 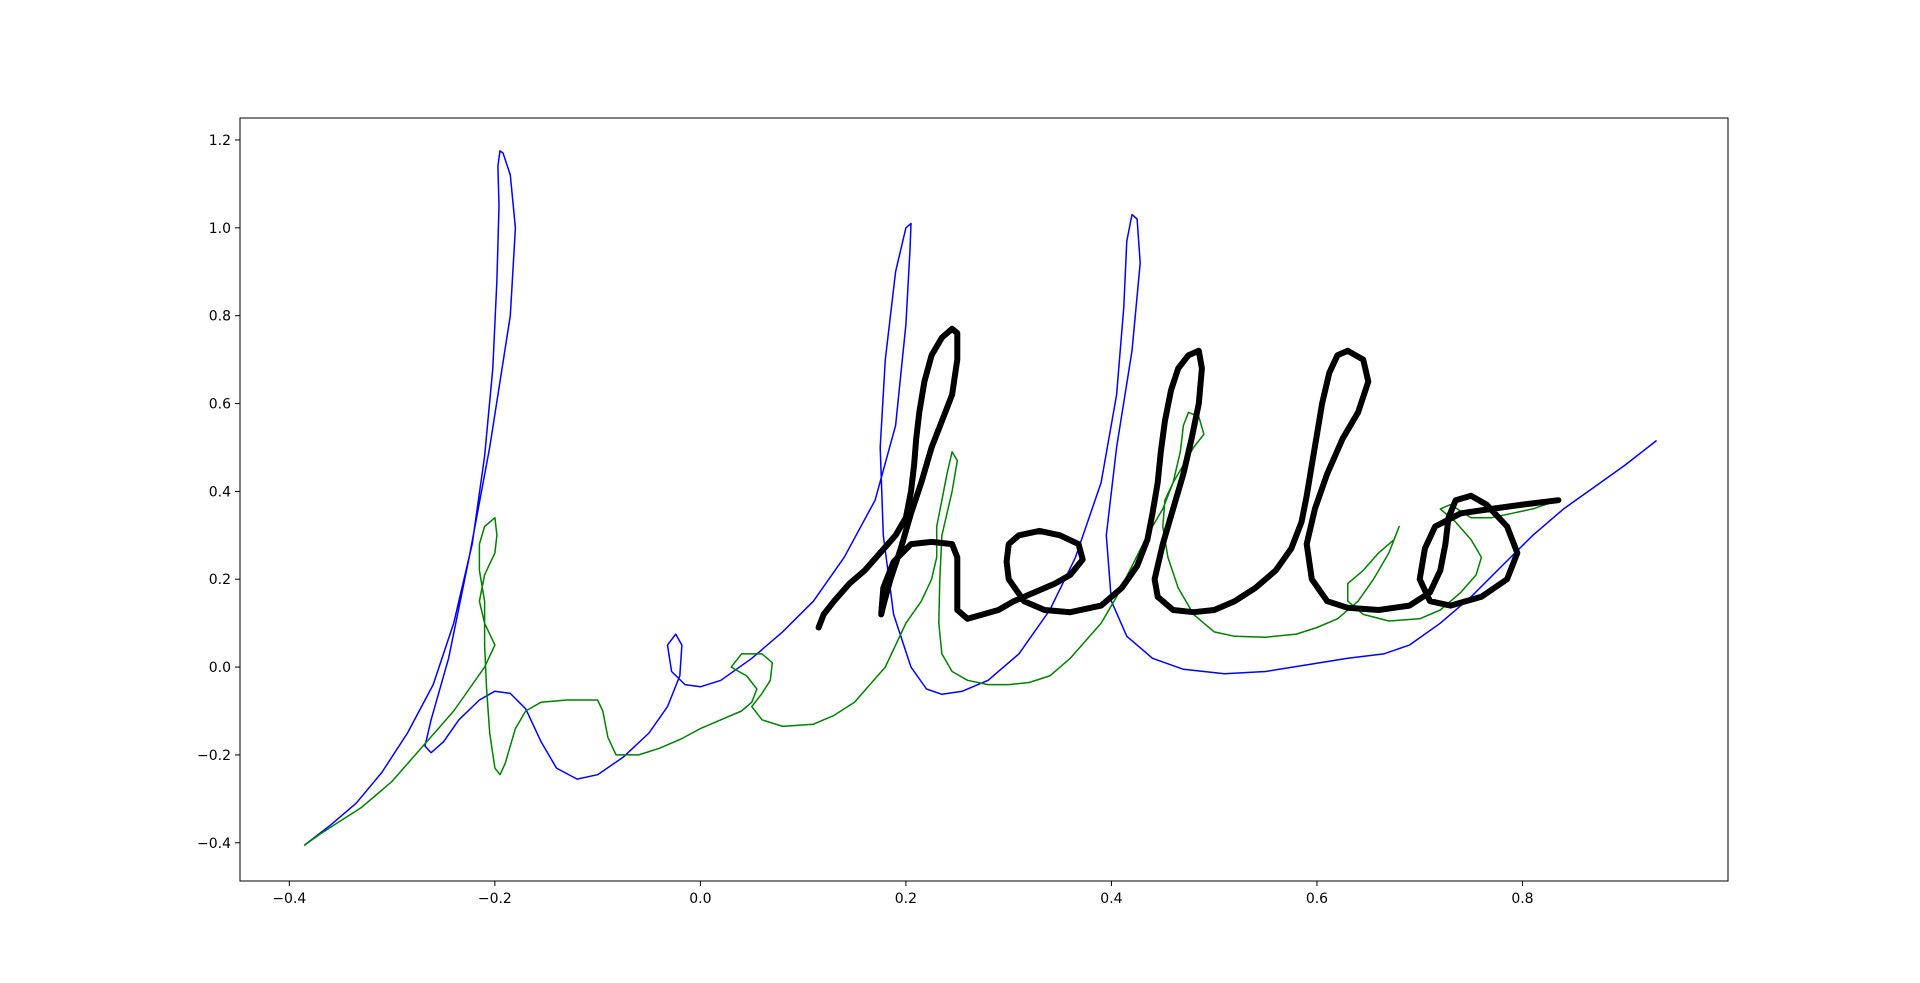 I want to click on x-tick-label: 0.8, so click(x=1522, y=899).